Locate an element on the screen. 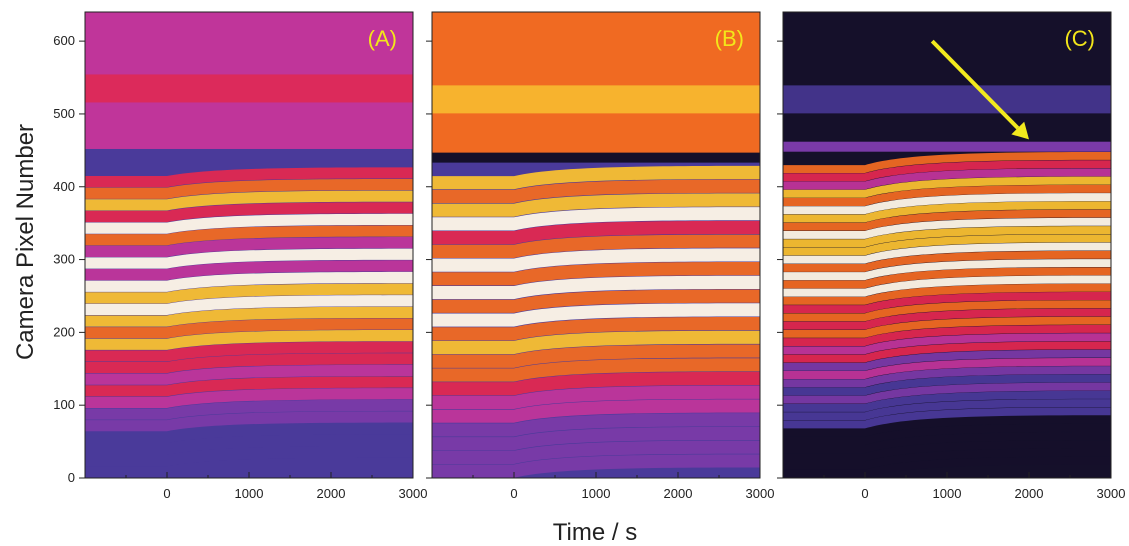 Image resolution: width=1129 pixels, height=546 pixels. annotation-arrow-shaft is located at coordinates (975, 84).